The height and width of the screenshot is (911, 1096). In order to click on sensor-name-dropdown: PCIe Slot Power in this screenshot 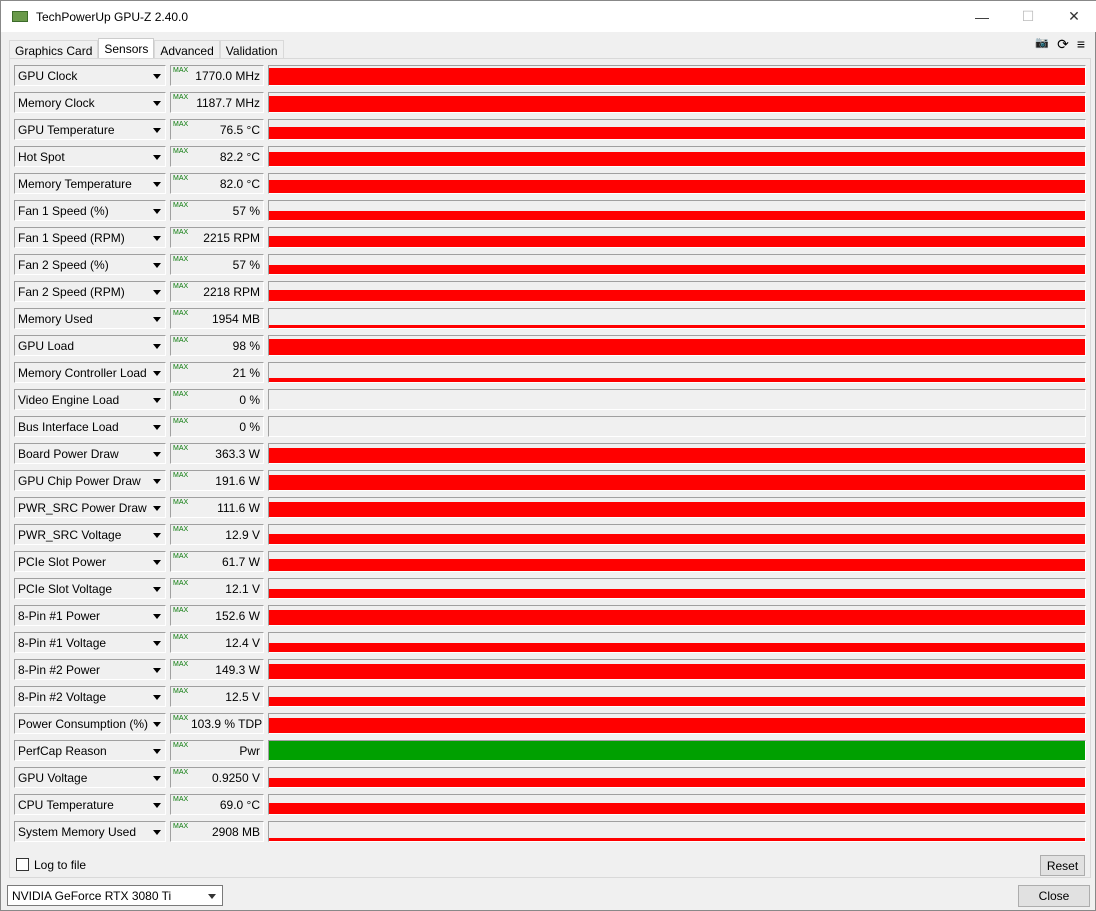, I will do `click(90, 561)`.